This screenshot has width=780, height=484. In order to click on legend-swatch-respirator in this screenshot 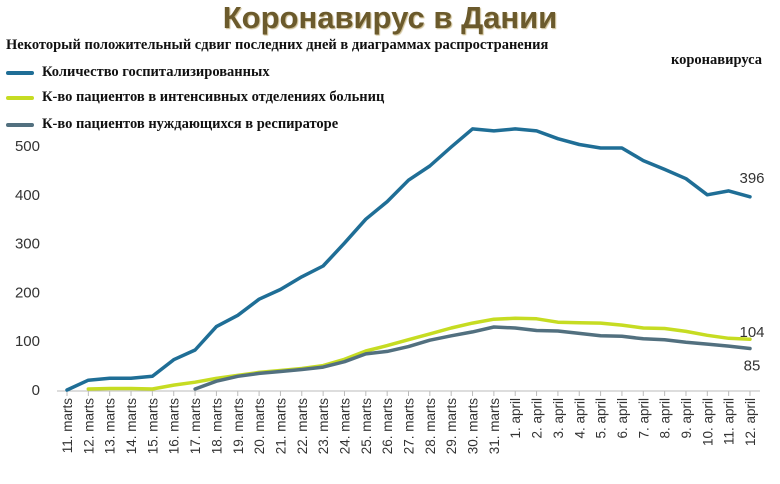, I will do `click(20, 124)`.